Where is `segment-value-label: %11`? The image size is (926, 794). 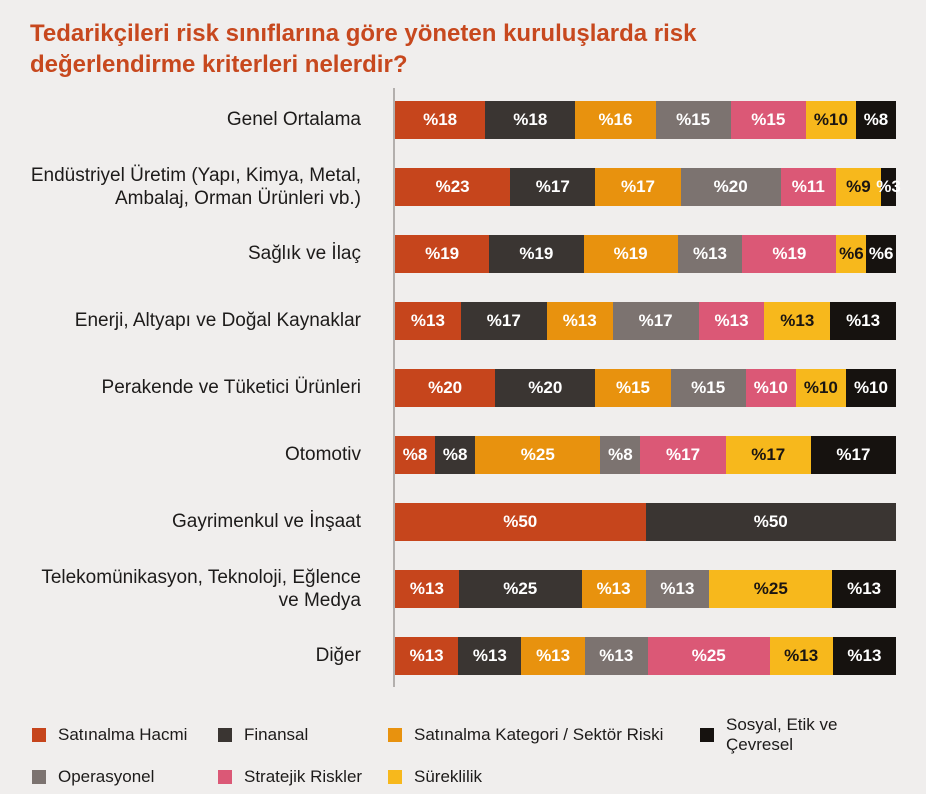
segment-value-label: %11 is located at coordinates (808, 186).